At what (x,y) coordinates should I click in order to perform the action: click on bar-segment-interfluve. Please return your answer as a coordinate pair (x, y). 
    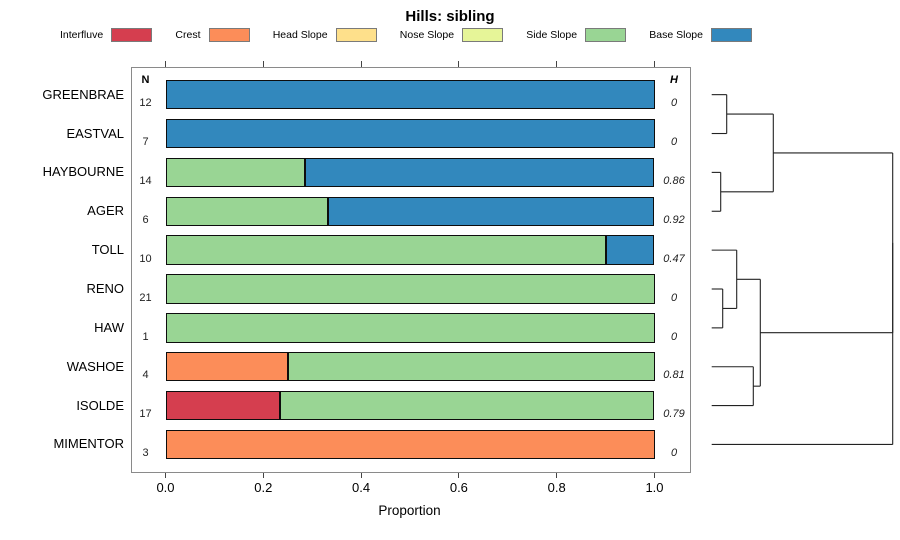
    Looking at the image, I should click on (223, 405).